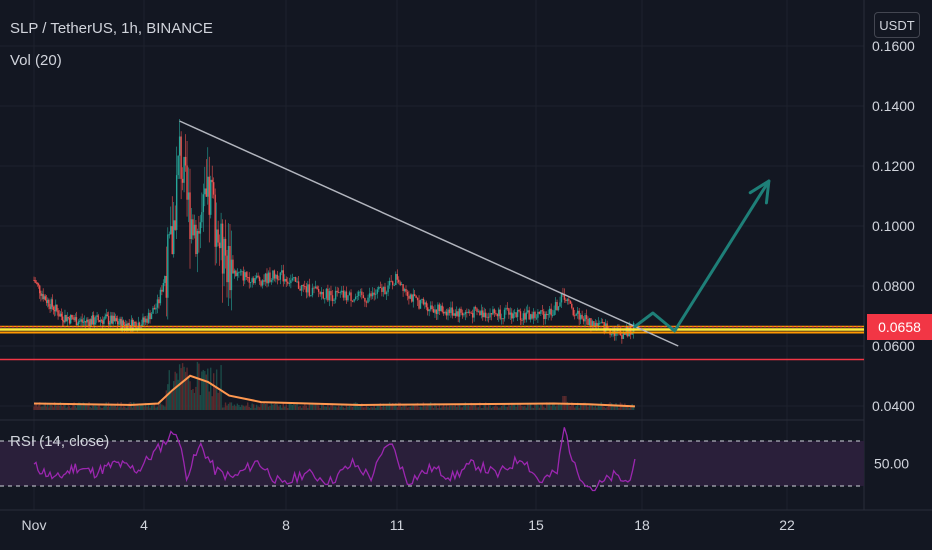 The width and height of the screenshot is (932, 550). Describe the element at coordinates (787, 525) in the screenshot. I see `time-tick-label: 22` at that location.